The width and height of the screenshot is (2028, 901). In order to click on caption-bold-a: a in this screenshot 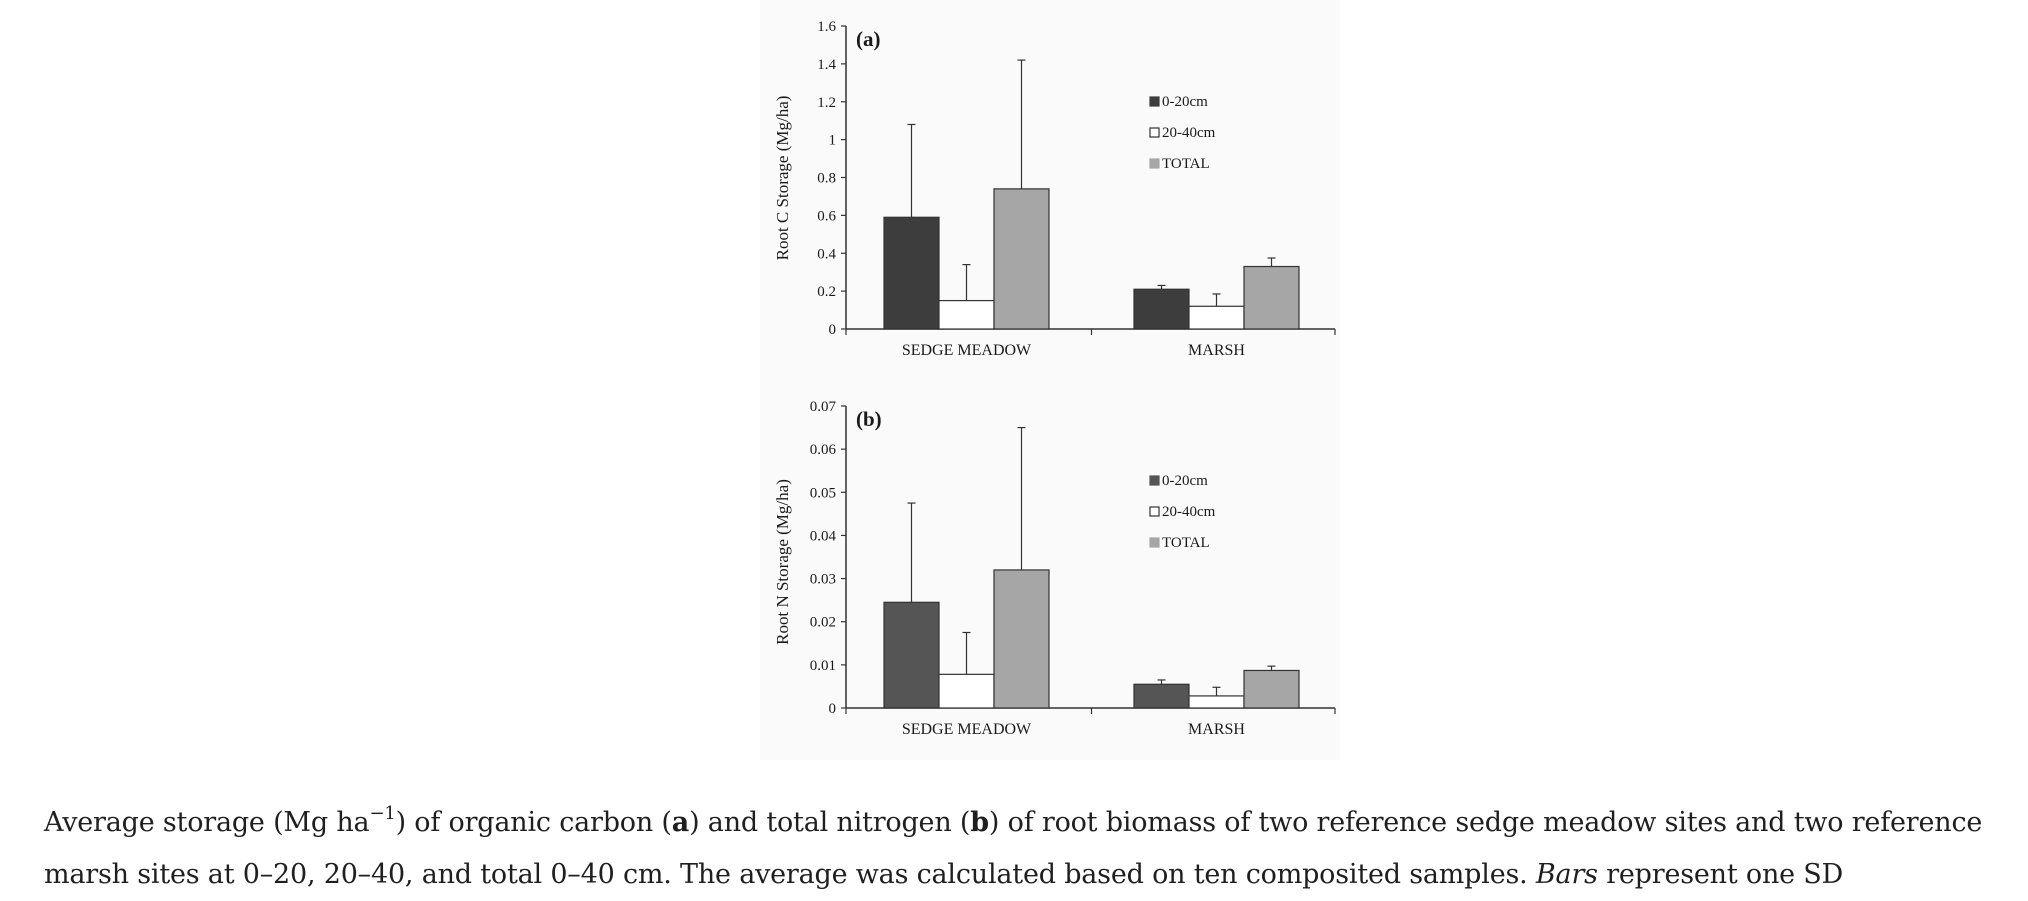, I will do `click(680, 822)`.